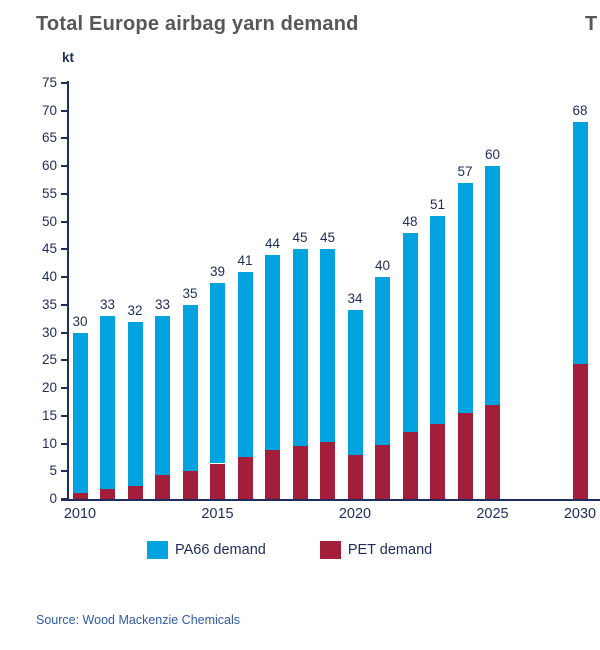  What do you see at coordinates (49, 221) in the screenshot?
I see `y-tick-label: 50` at bounding box center [49, 221].